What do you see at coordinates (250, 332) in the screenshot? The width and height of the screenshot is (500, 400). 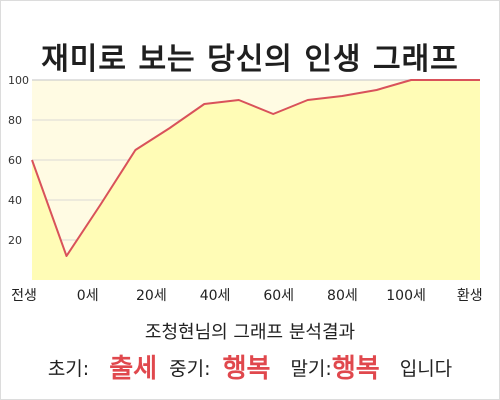 I see `analysis-subtitle: 조청현님의 그래프 분석결과` at bounding box center [250, 332].